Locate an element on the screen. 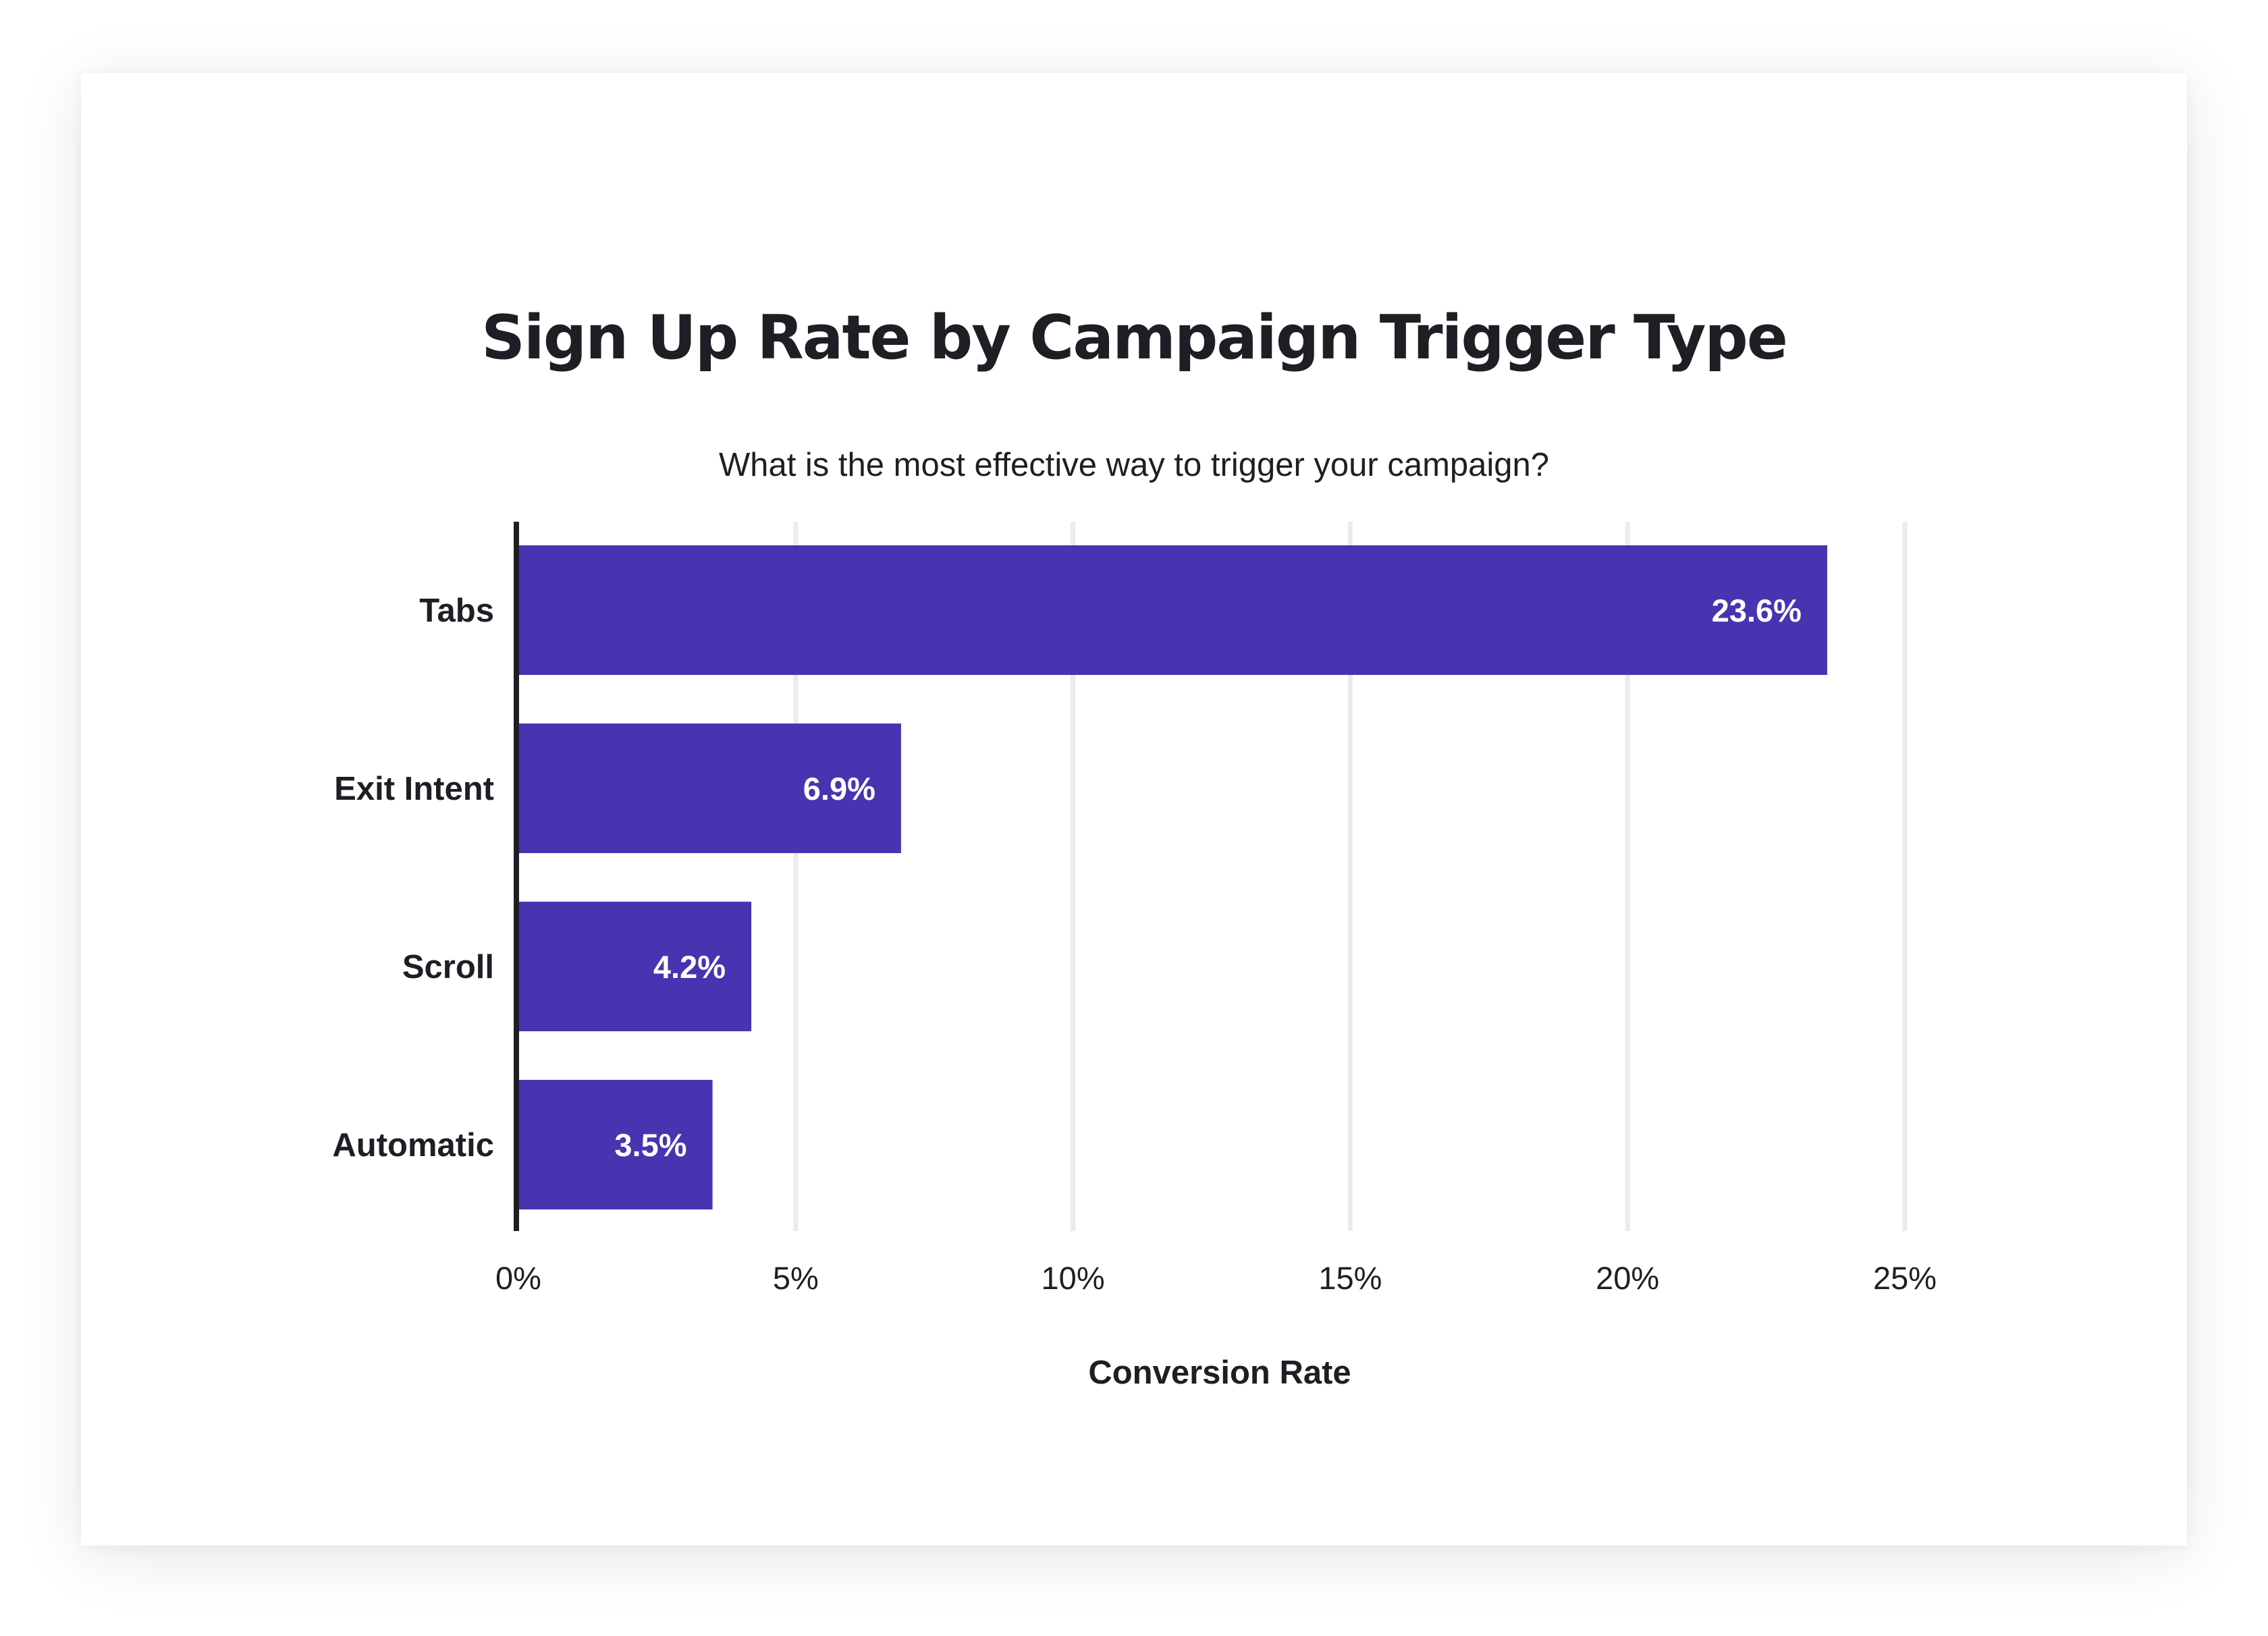 The image size is (2268, 1636). category-label: Exit Intent is located at coordinates (414, 789).